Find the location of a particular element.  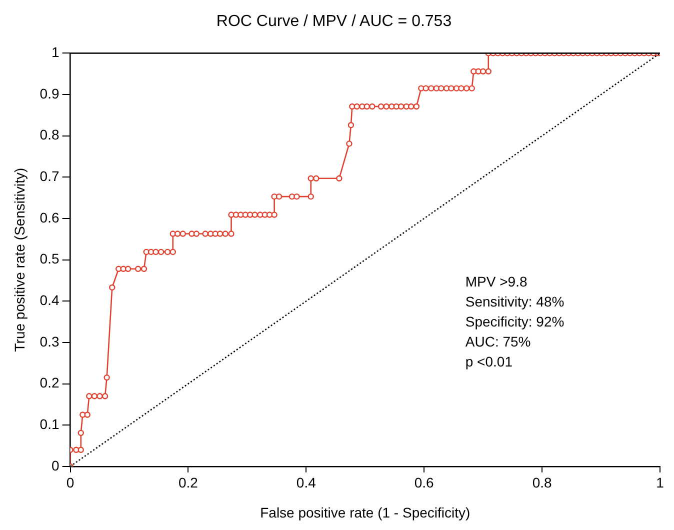

y-axis-title: True positive rate (Sensitivity) is located at coordinates (19, 260).